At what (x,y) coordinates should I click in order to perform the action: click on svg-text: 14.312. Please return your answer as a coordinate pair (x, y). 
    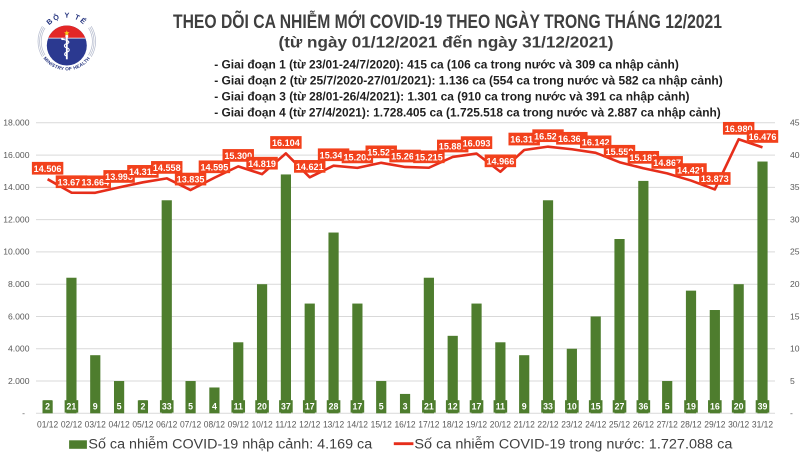
    Looking at the image, I should click on (143, 172).